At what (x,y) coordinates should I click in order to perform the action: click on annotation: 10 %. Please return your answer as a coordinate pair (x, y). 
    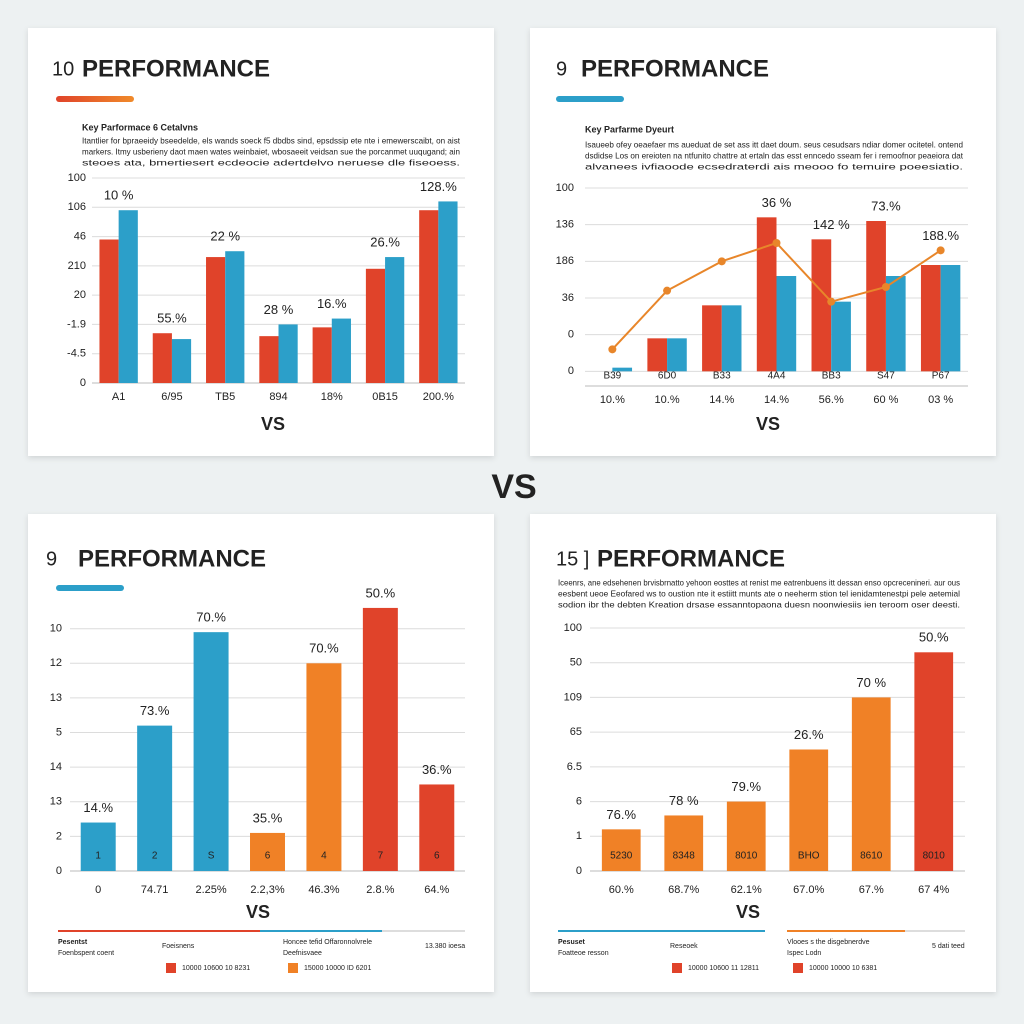
    Looking at the image, I should click on (119, 195).